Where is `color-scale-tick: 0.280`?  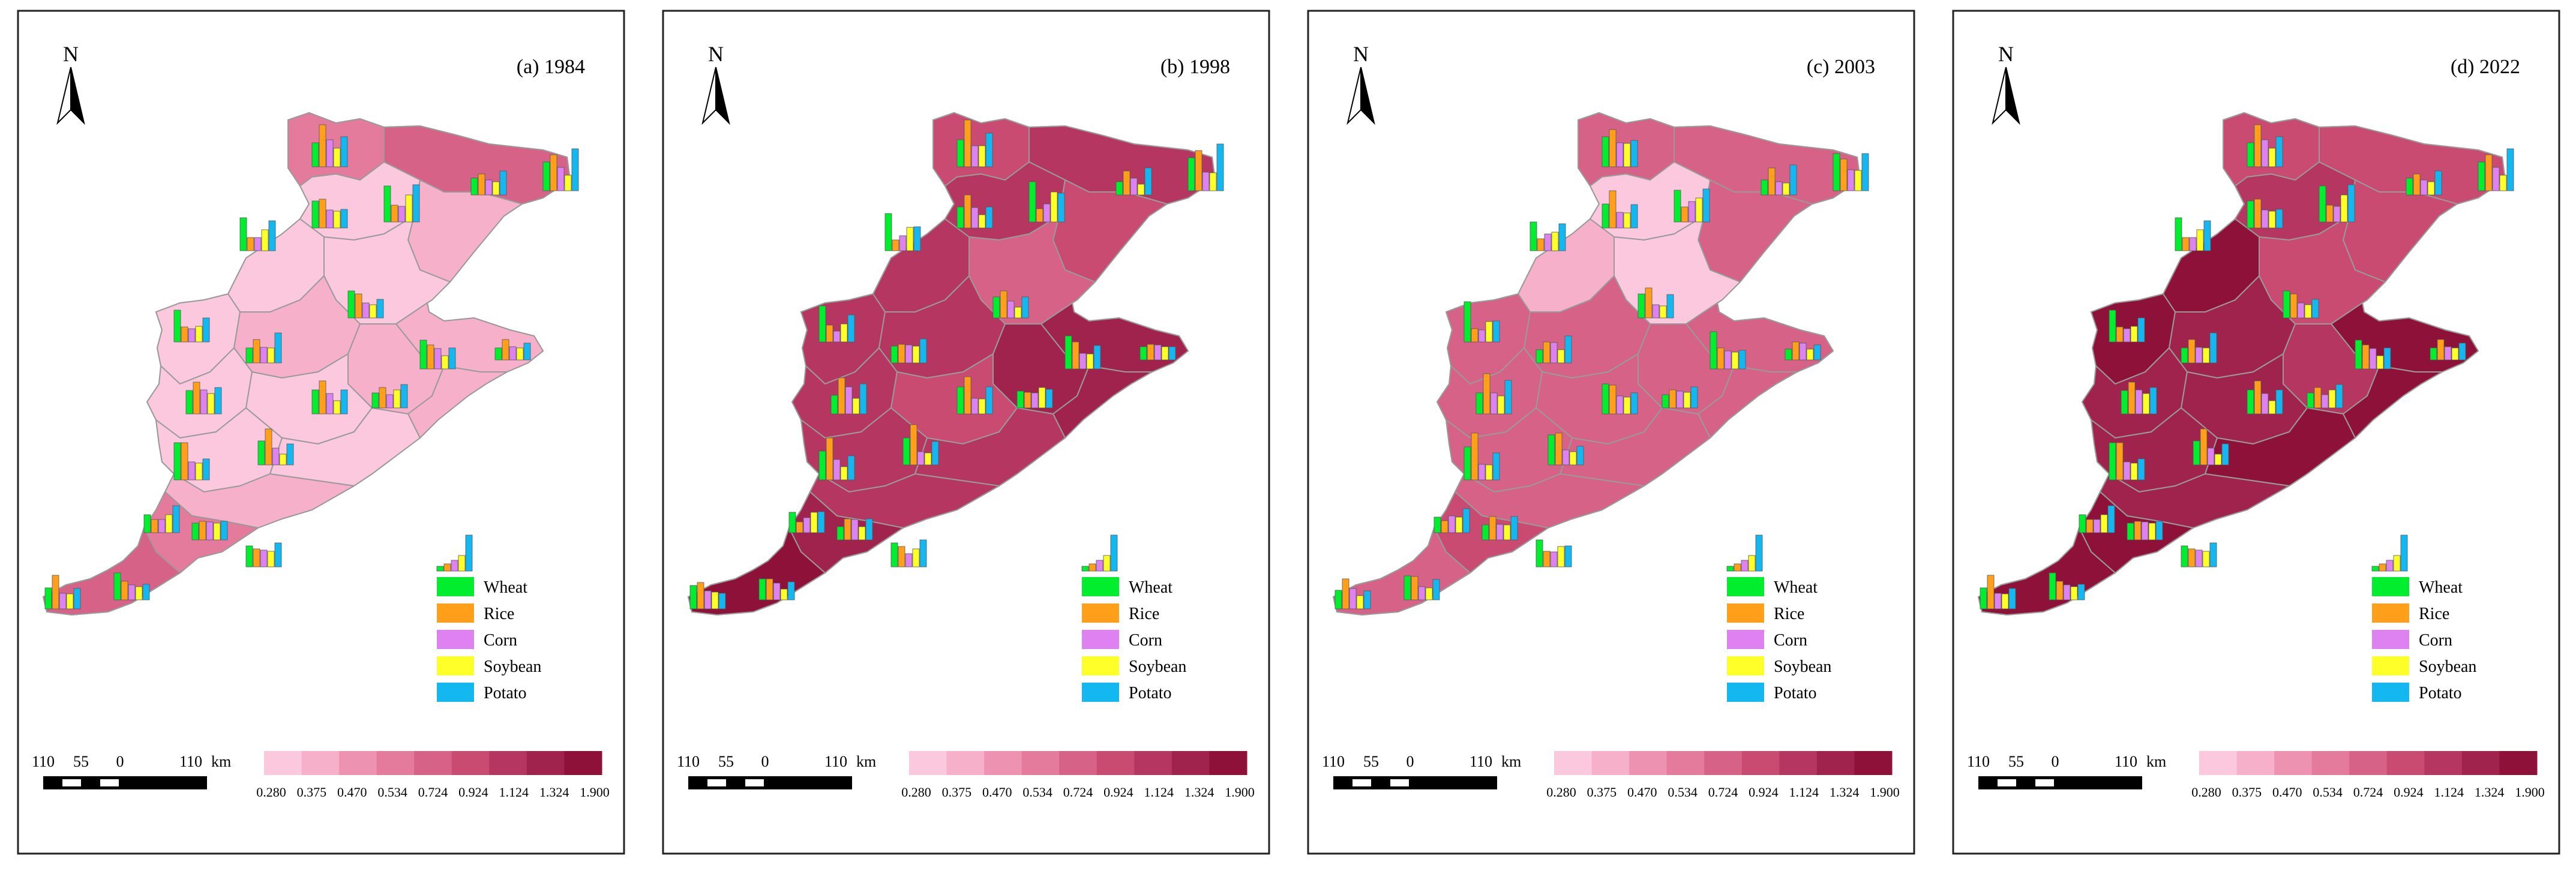
color-scale-tick: 0.280 is located at coordinates (271, 792).